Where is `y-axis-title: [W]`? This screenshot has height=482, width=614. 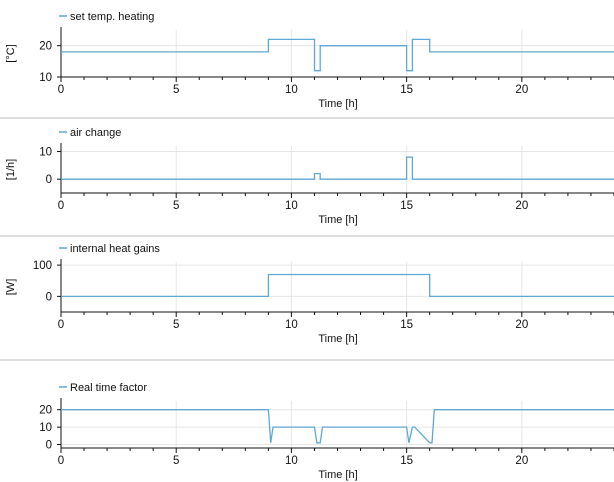 y-axis-title: [W] is located at coordinates (11, 287).